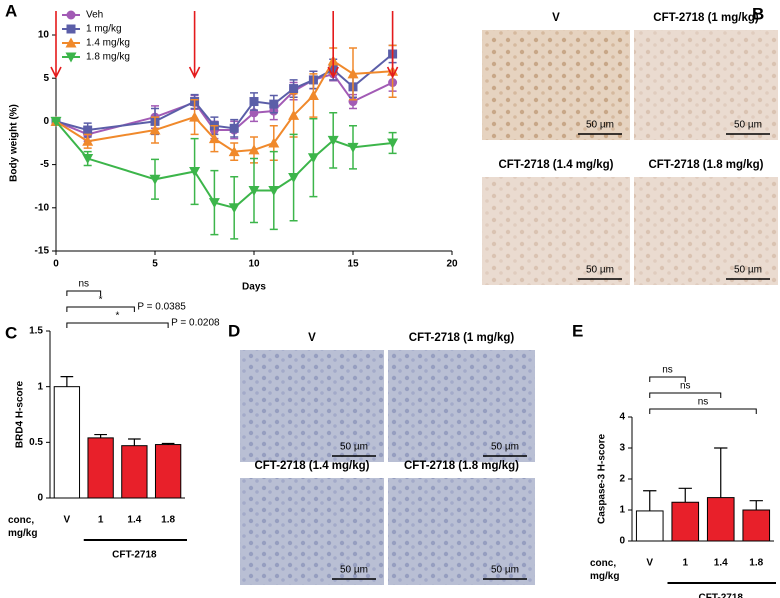  What do you see at coordinates (42, 207) in the screenshot?
I see `y-tick-label: -10` at bounding box center [42, 207].